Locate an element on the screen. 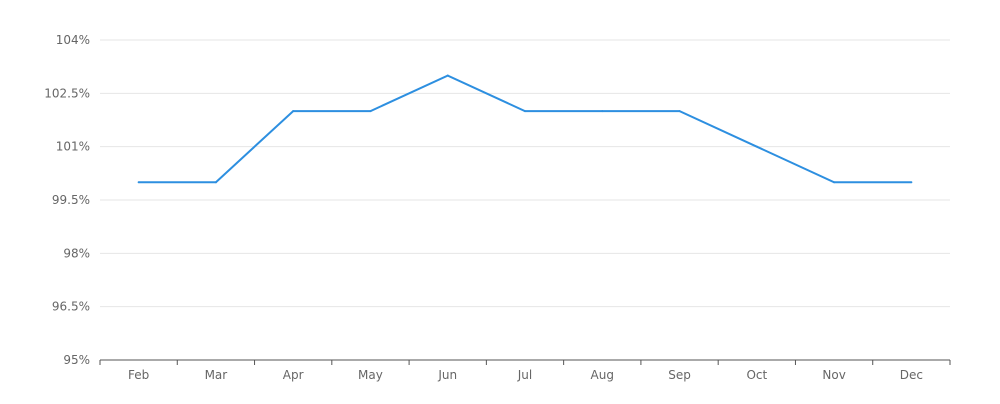  x-tick-label: Feb is located at coordinates (138, 375).